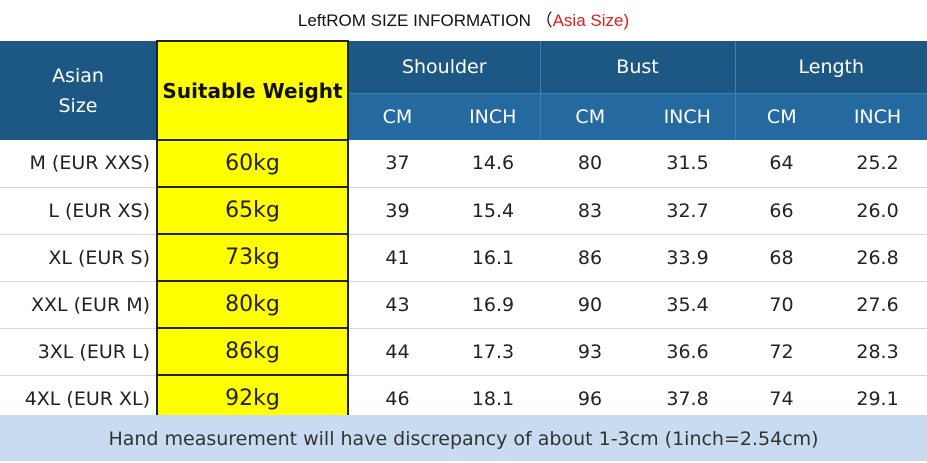 This screenshot has width=927, height=463. Describe the element at coordinates (877, 211) in the screenshot. I see `measure-cell: 26.0` at that location.